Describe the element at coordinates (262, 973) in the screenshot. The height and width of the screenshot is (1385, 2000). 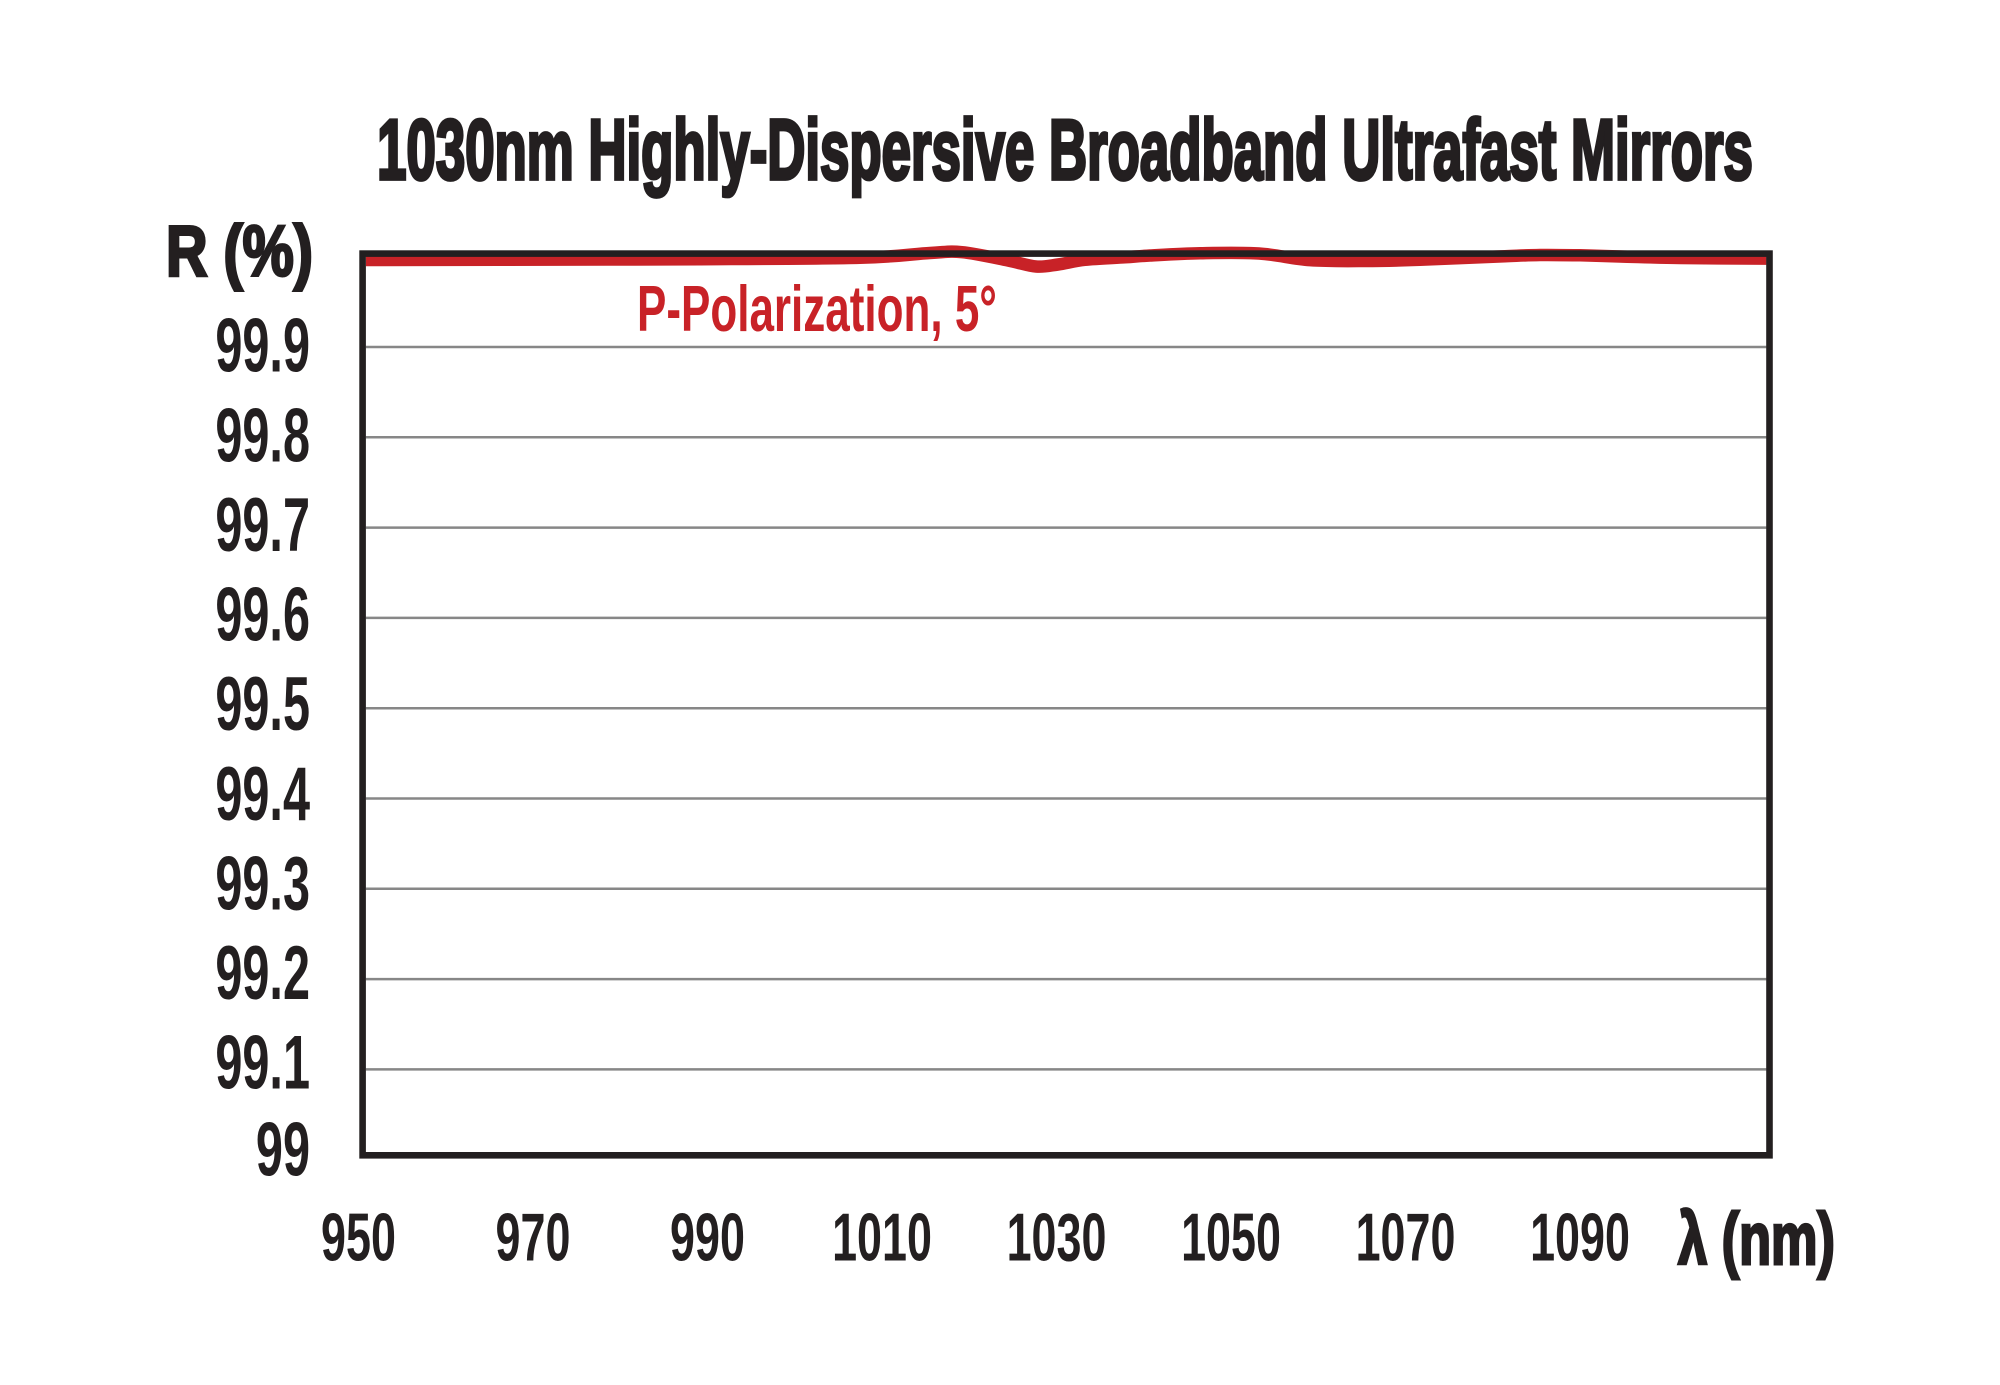
I see `svg-text: 99.2` at that location.